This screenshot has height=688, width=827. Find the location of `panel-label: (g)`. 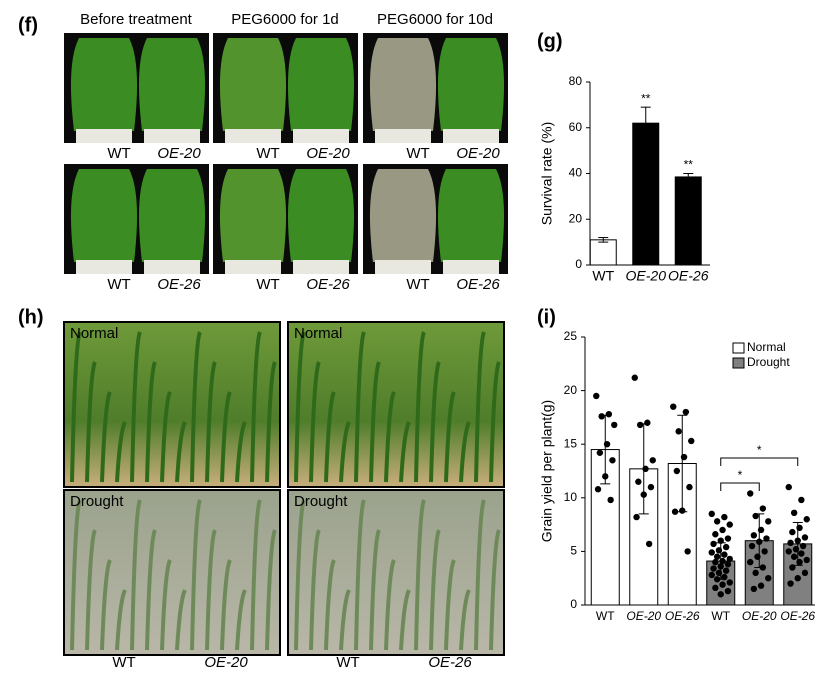

panel-label: (g) is located at coordinates (550, 41).